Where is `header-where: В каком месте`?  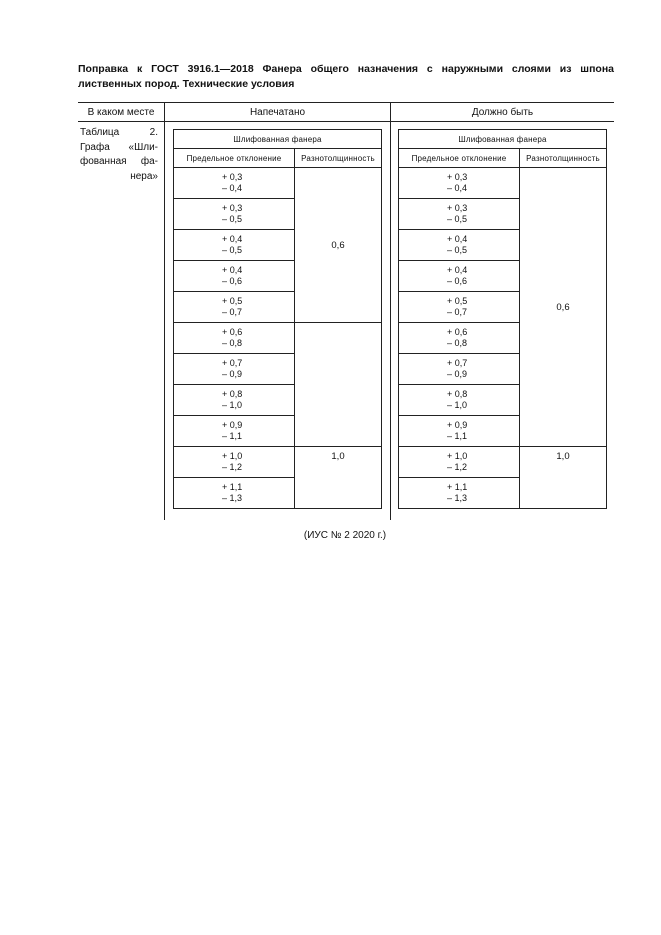
header-where: В каком месте is located at coordinates (121, 112).